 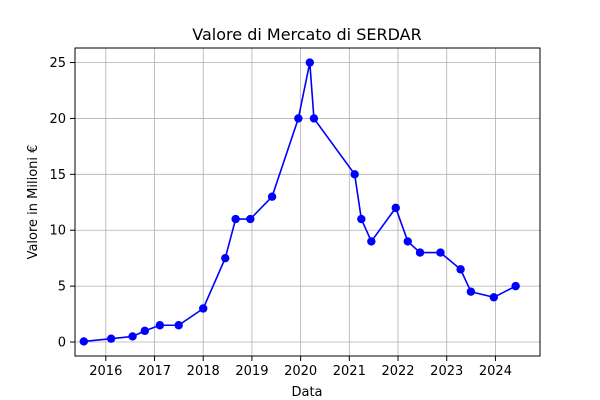 I want to click on y-tick-label: 15, so click(x=57, y=175).